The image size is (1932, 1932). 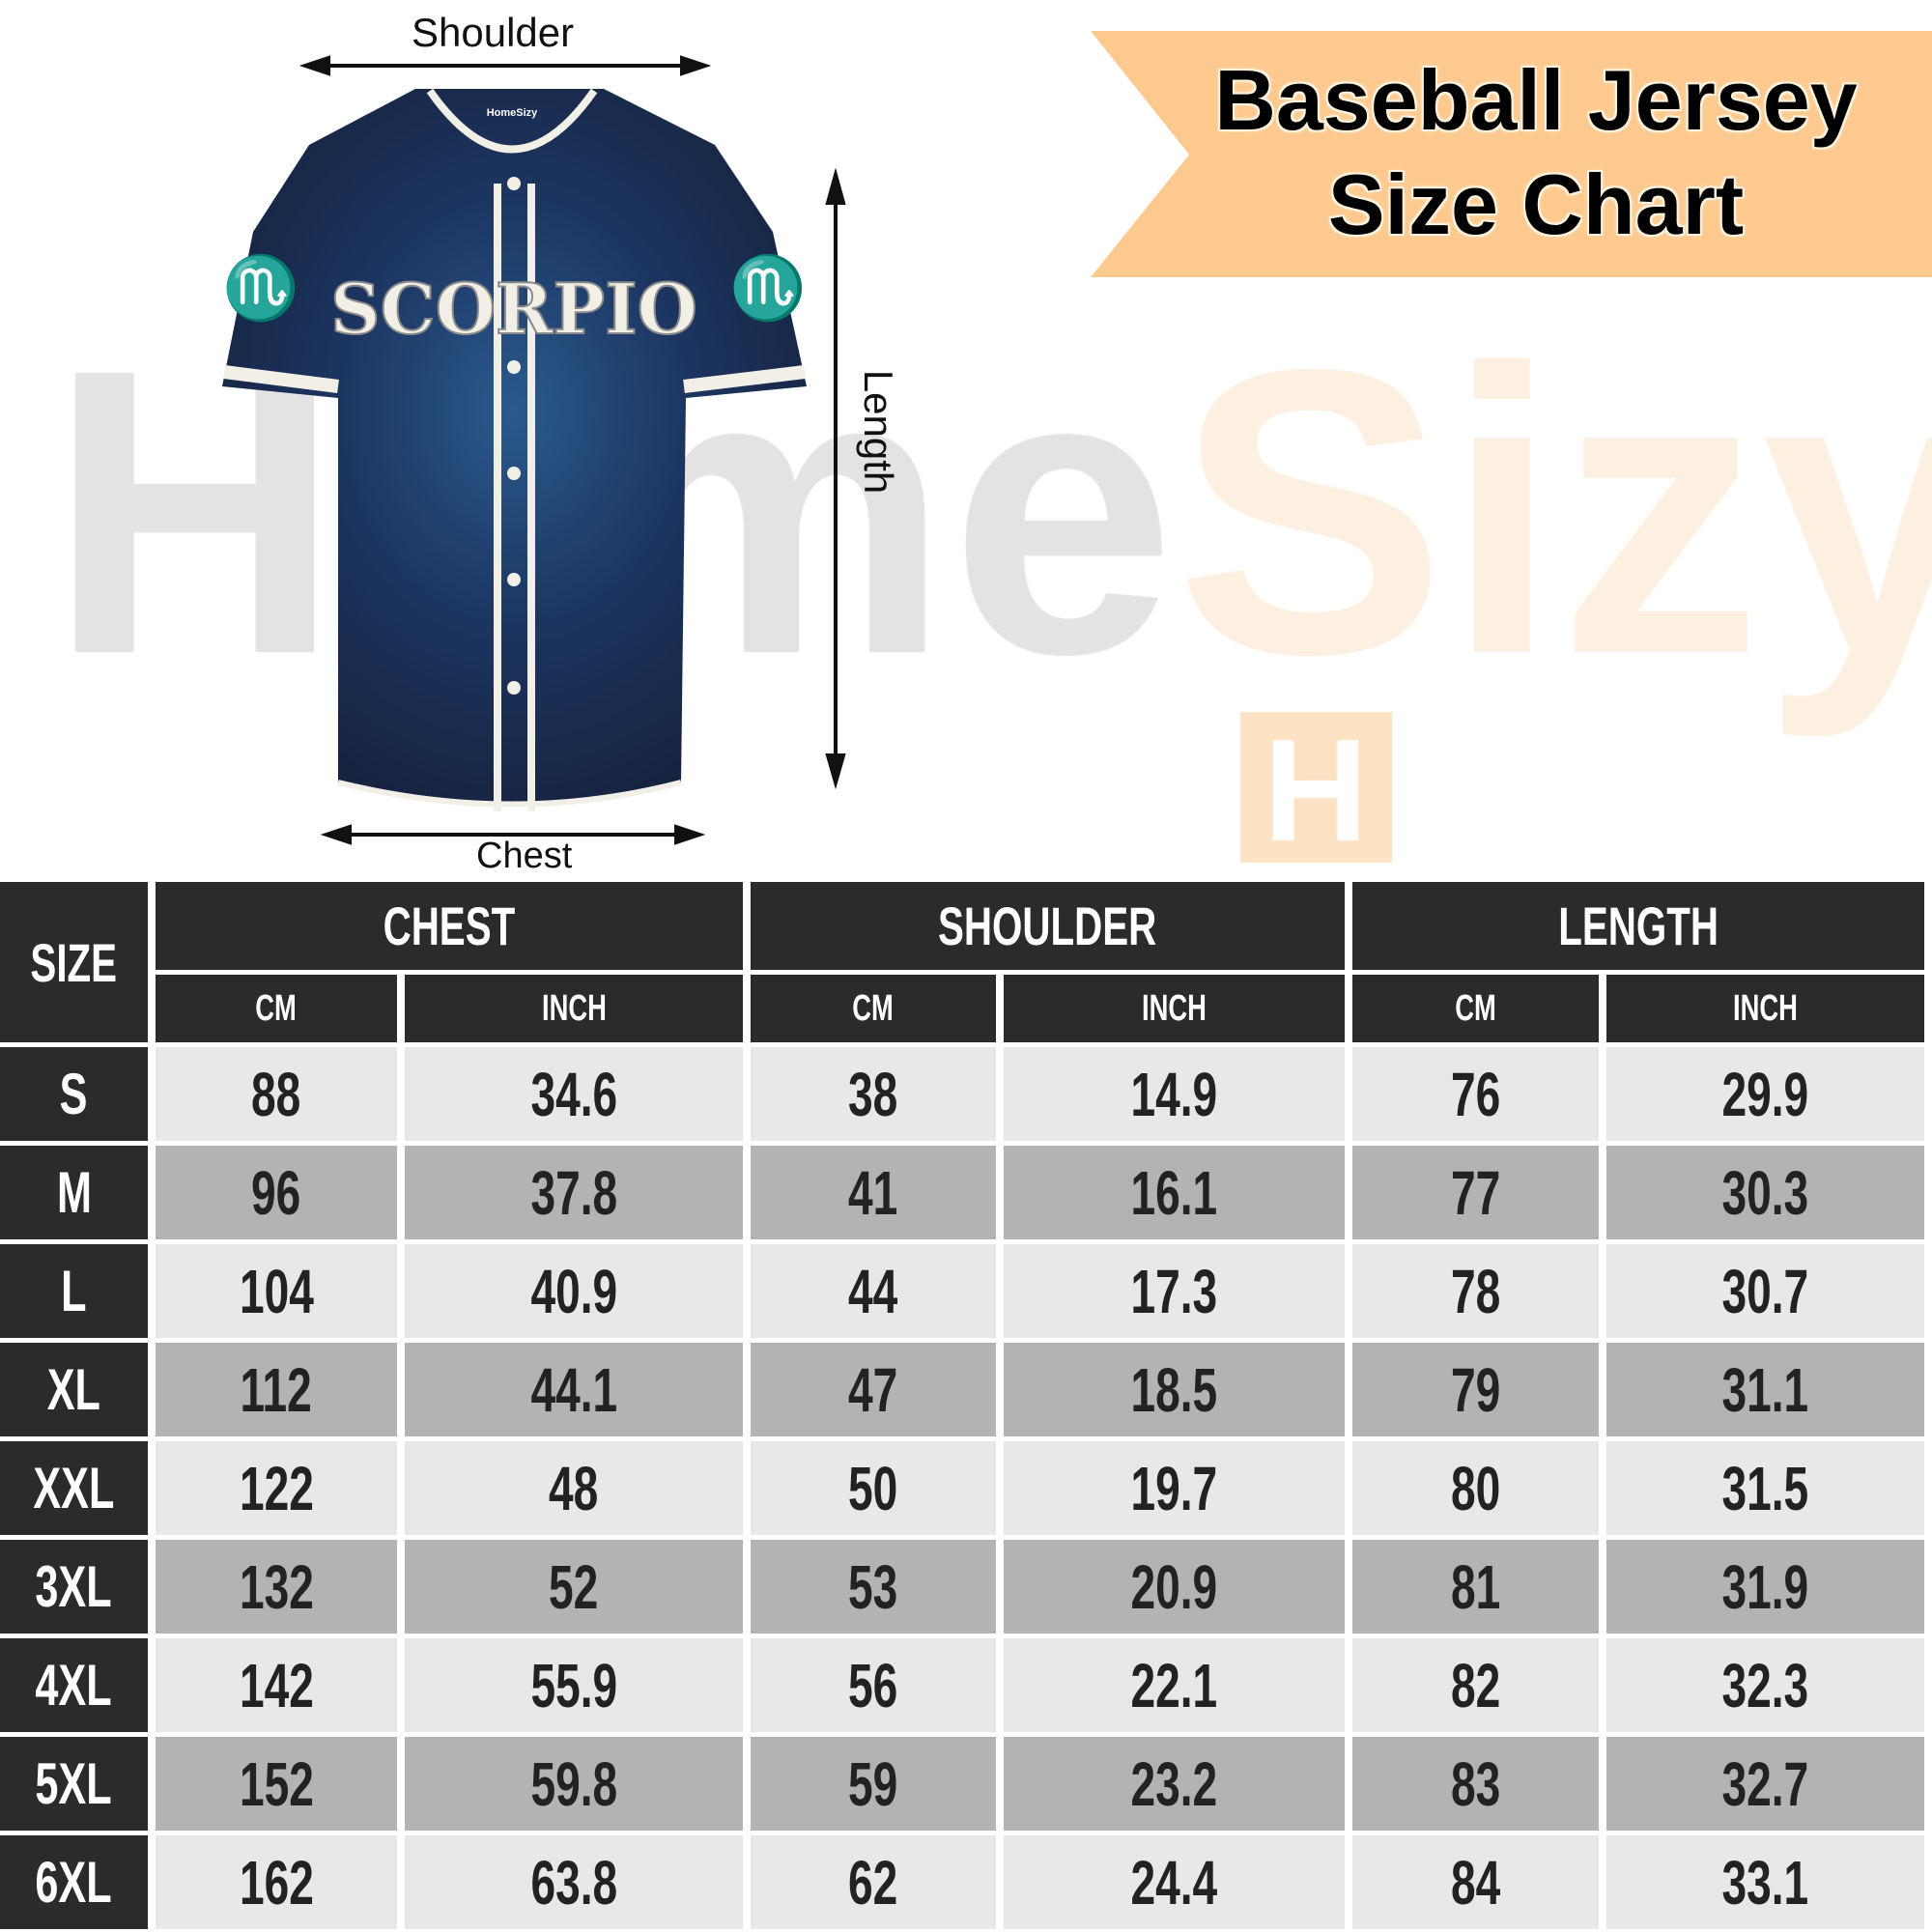 I want to click on table-cell: 59.8, so click(x=574, y=1784).